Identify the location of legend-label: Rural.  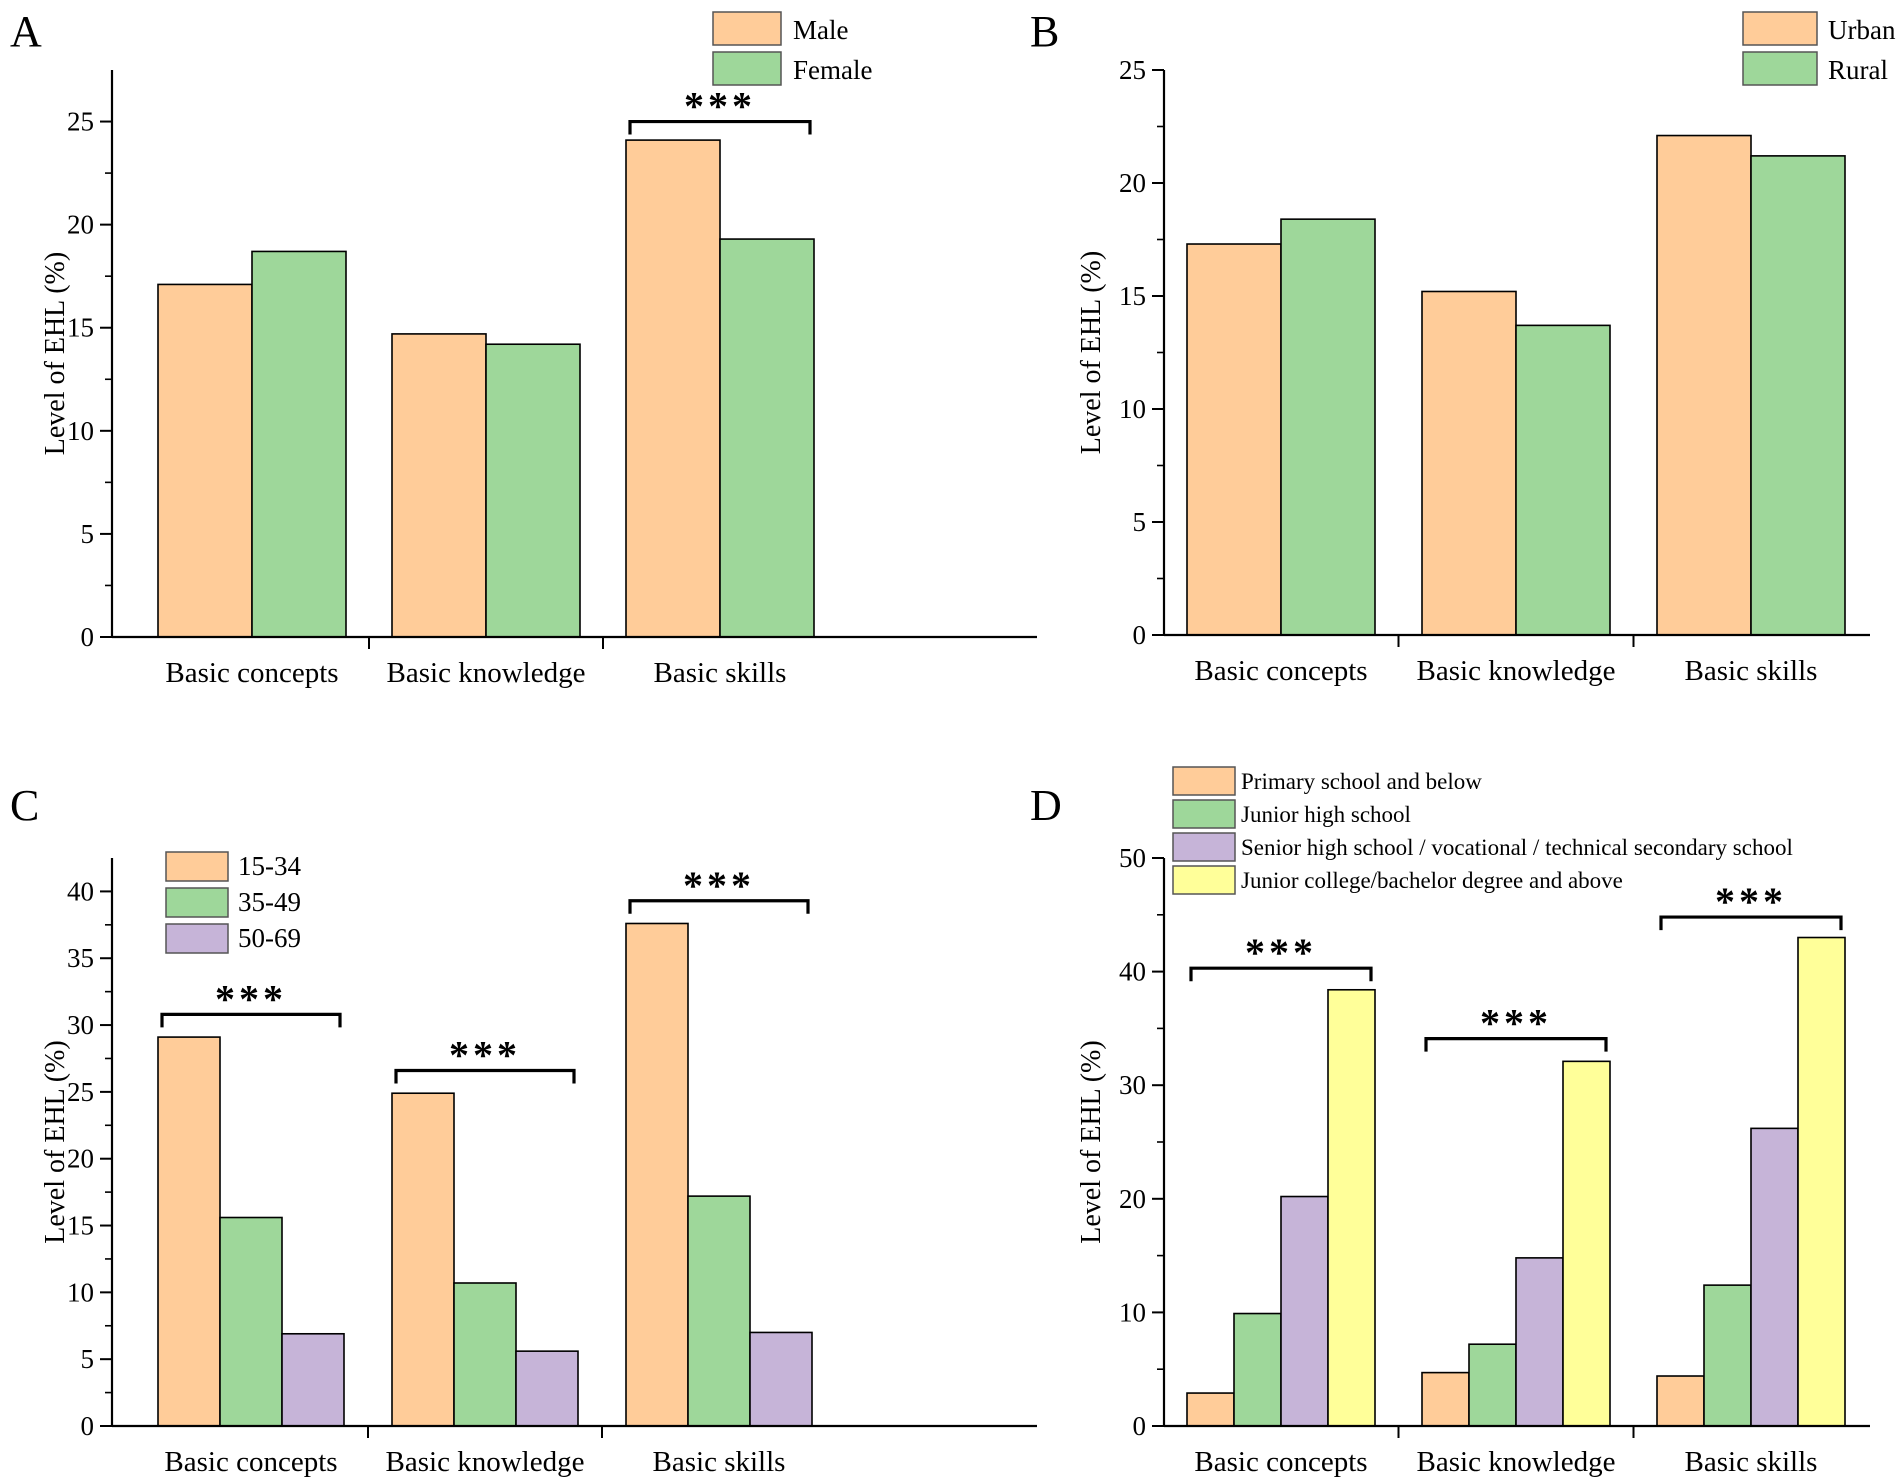
(1858, 70).